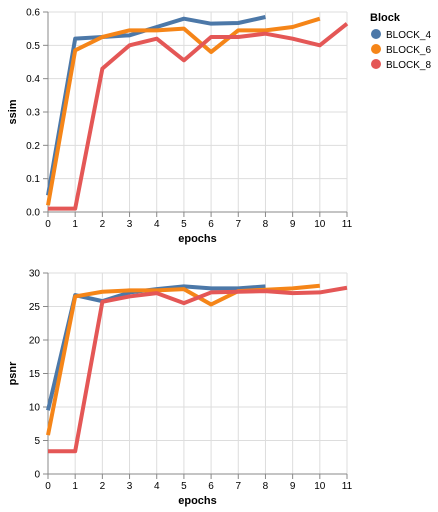  Describe the element at coordinates (103, 486) in the screenshot. I see `psnr-x-tick-label: 2` at that location.